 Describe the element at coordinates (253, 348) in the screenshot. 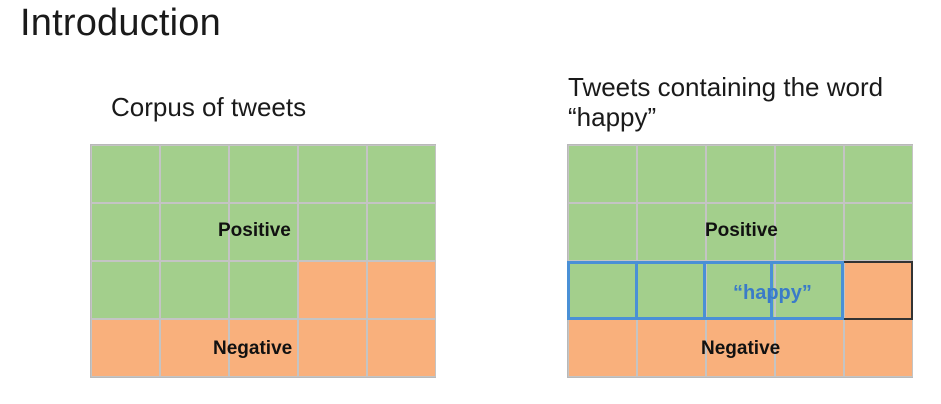

I see `left-negative-label: Negative` at that location.